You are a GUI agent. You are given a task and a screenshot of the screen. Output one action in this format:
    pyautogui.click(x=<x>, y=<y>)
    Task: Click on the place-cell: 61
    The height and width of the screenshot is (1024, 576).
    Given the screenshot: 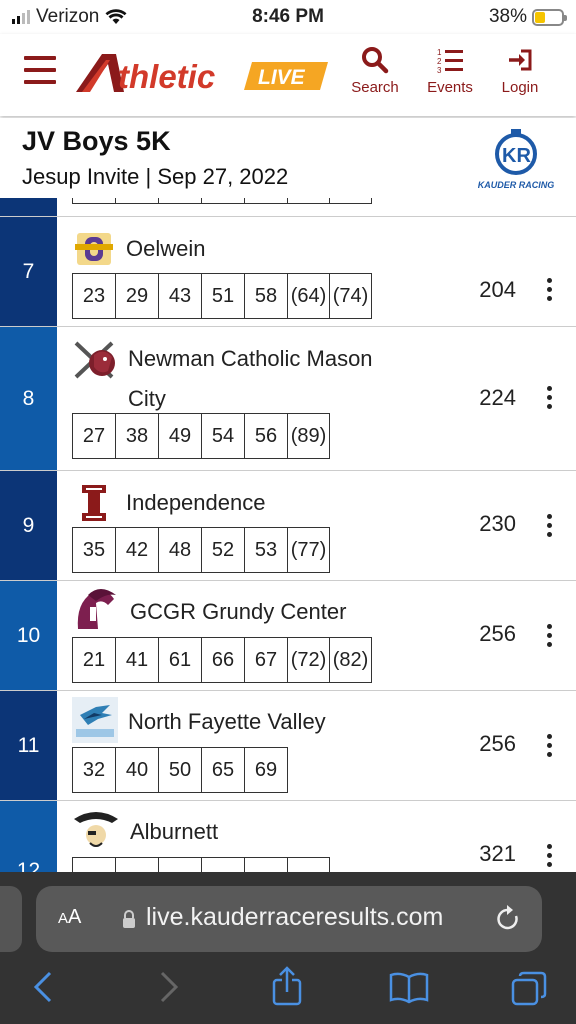 What is the action you would take?
    pyautogui.click(x=180, y=660)
    